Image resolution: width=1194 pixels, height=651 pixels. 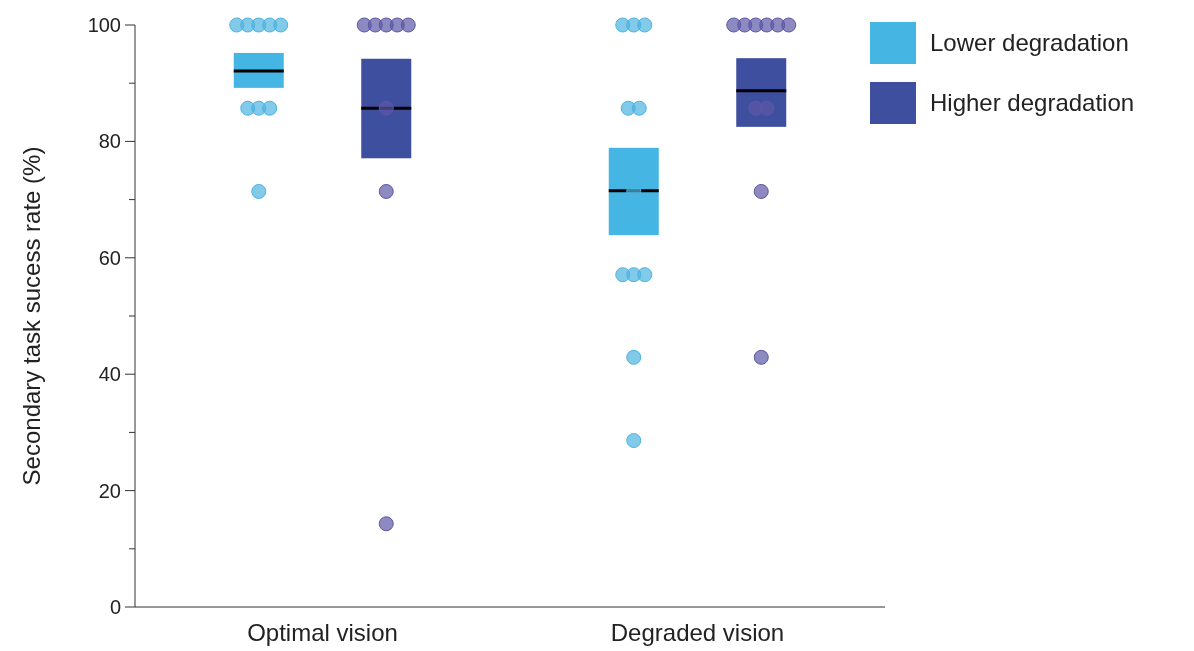 What do you see at coordinates (1029, 43) in the screenshot?
I see `legend-label: Lower degradation` at bounding box center [1029, 43].